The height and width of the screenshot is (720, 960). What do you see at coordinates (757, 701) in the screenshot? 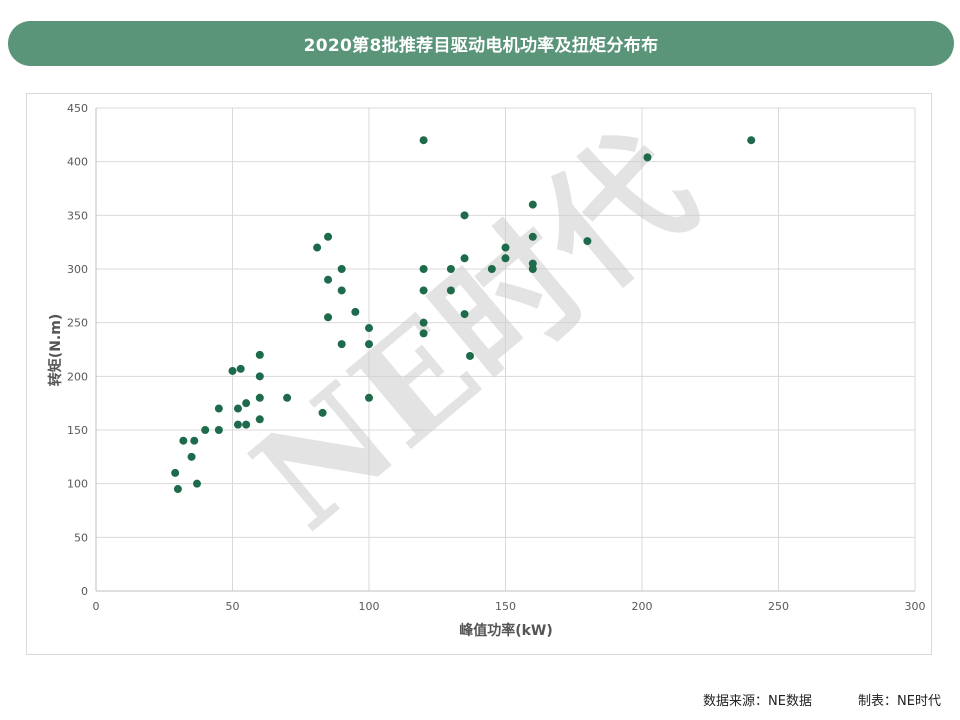
I see `data-source-note: 数据来源：NE数据` at bounding box center [757, 701].